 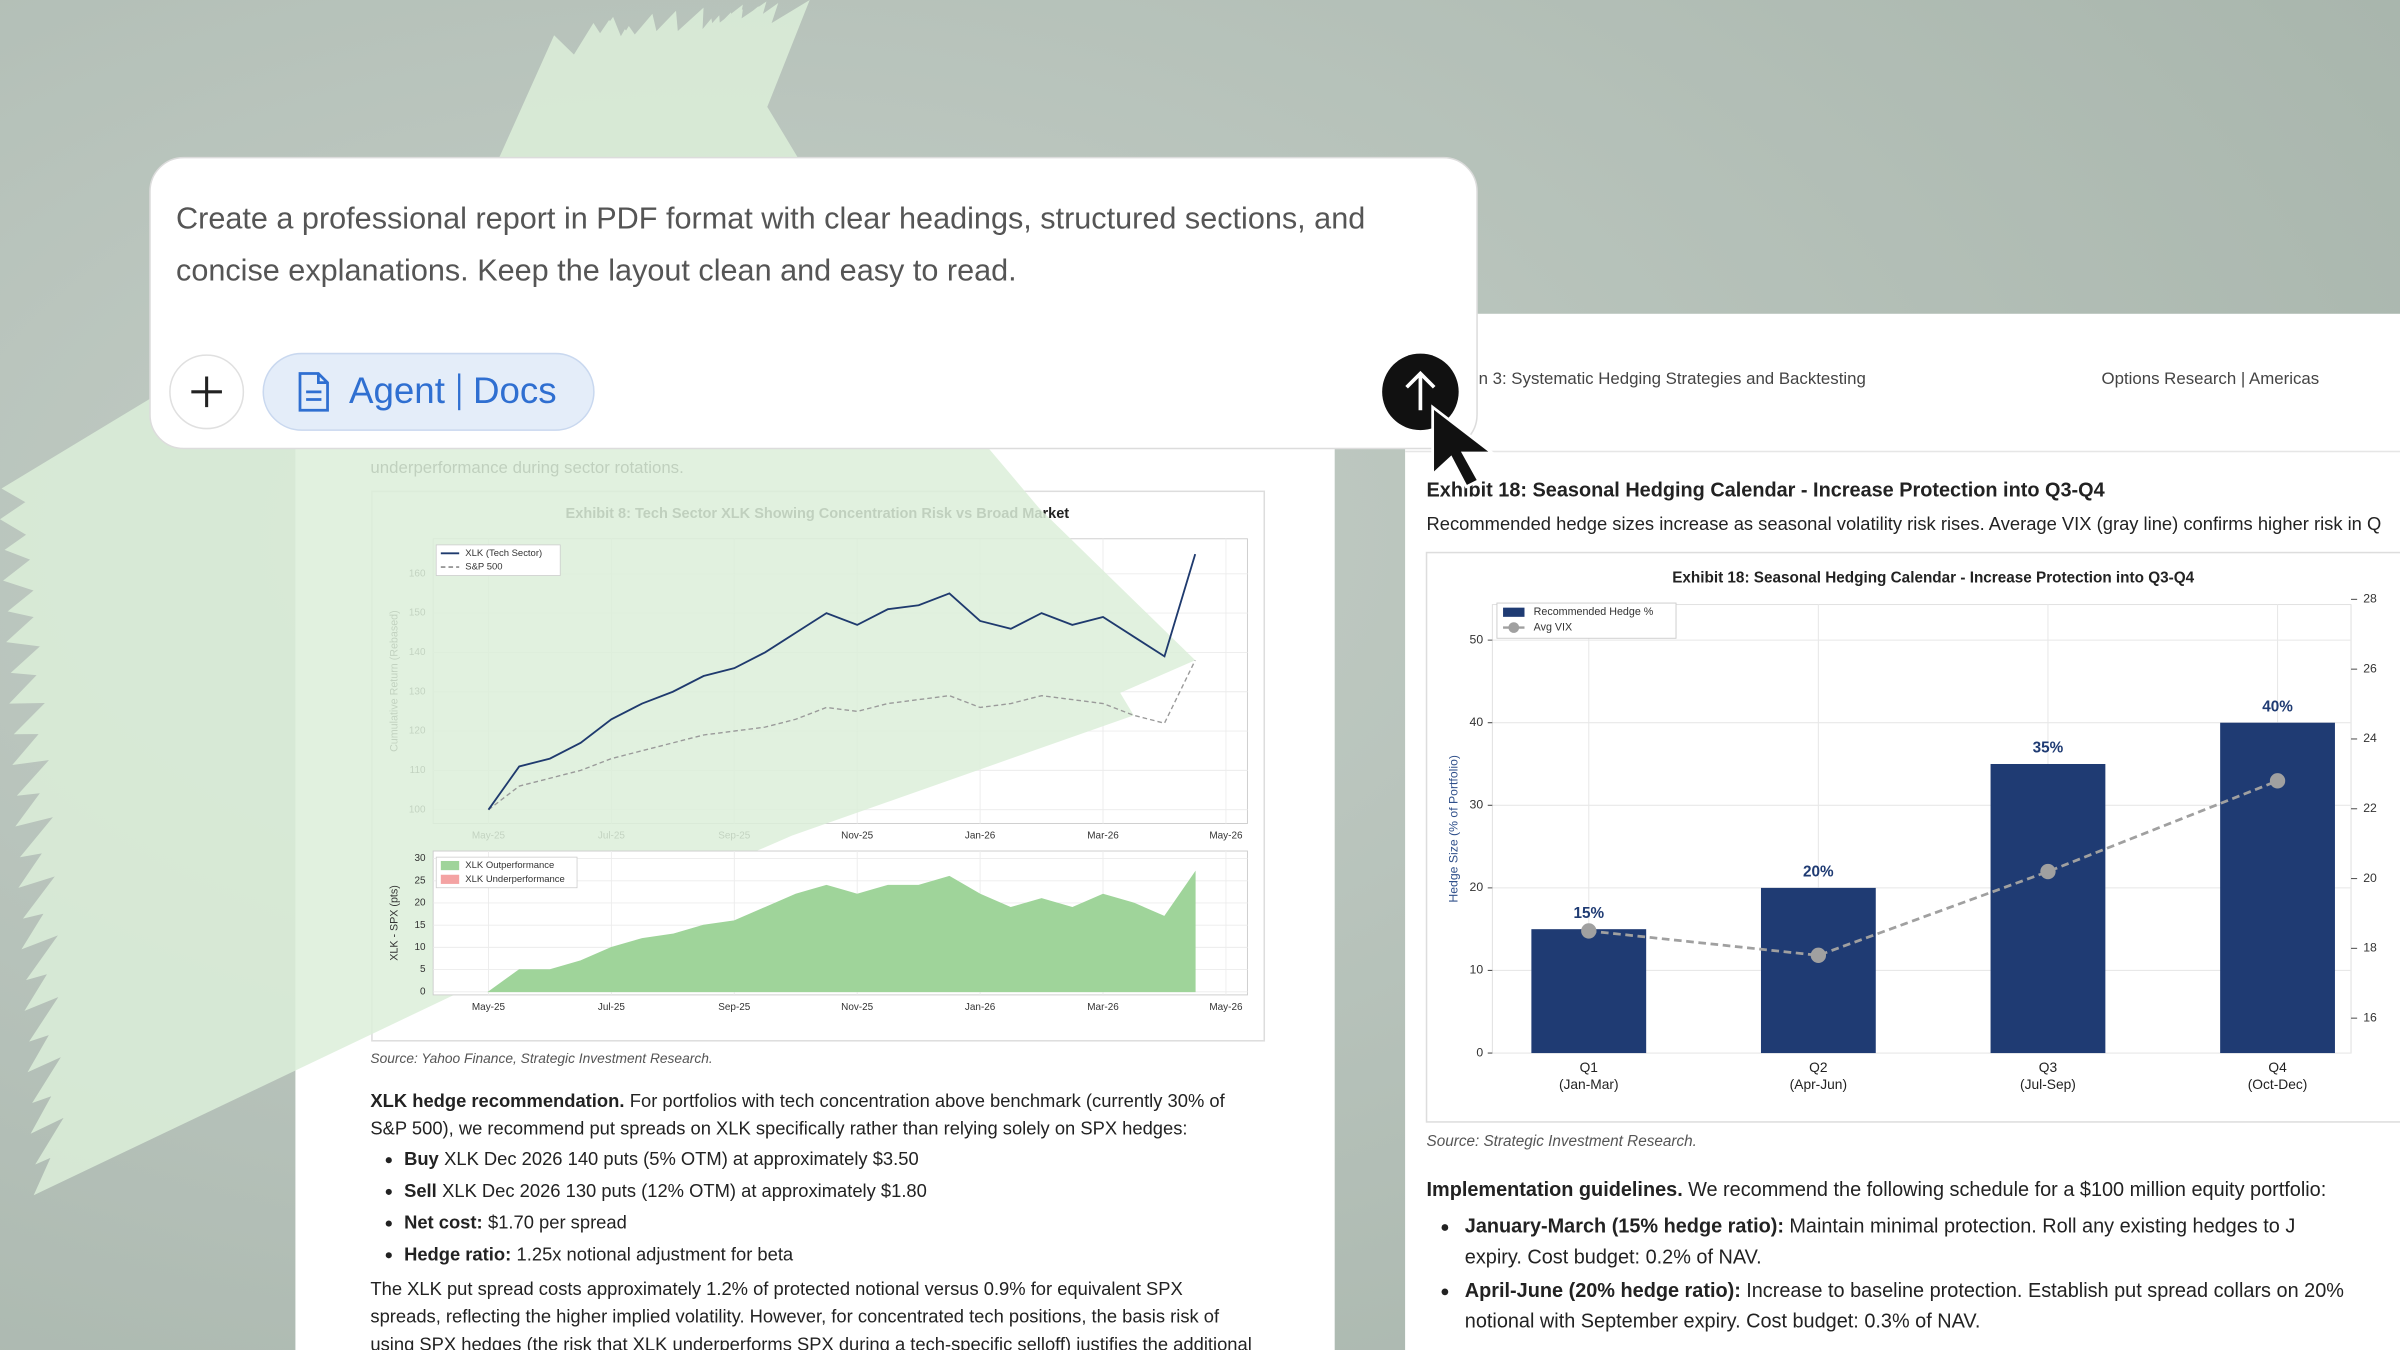 What do you see at coordinates (1226, 835) in the screenshot?
I see `x-tick-label: May-26` at bounding box center [1226, 835].